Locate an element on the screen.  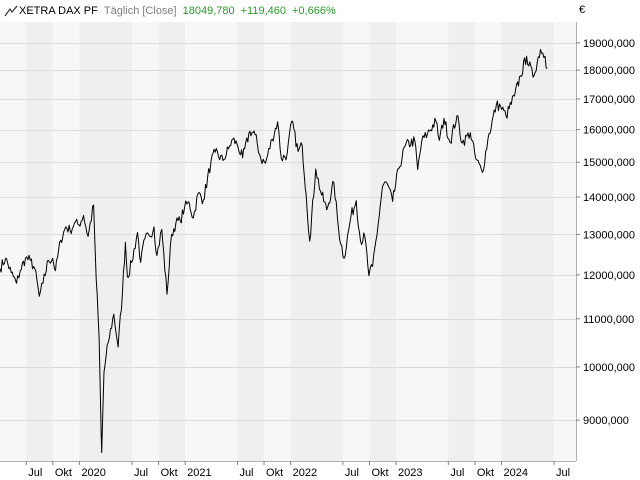
y-tick-label: 14000,000 is located at coordinates (609, 198).